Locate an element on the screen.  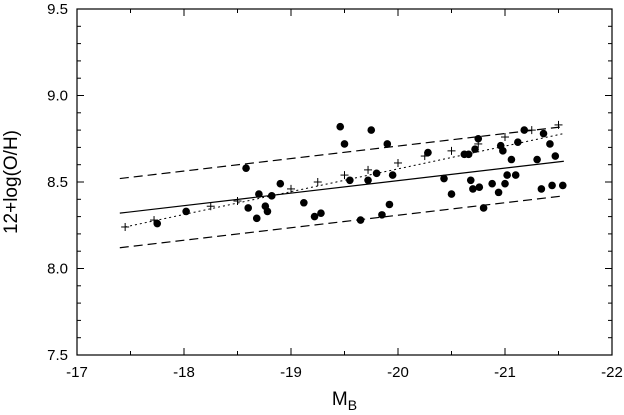
x-axis-label: MB is located at coordinates (344, 401).